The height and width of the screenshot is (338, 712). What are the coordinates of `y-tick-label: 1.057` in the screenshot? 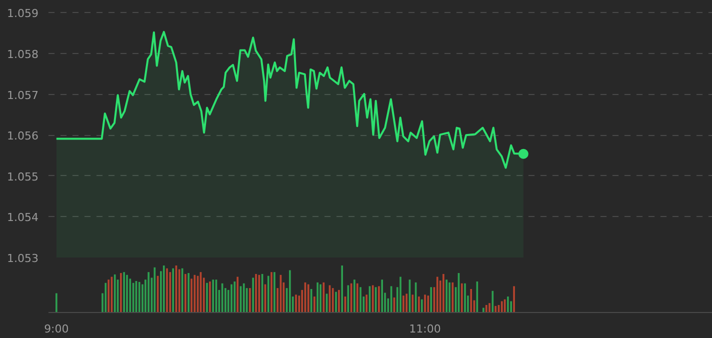 It's located at (23, 95).